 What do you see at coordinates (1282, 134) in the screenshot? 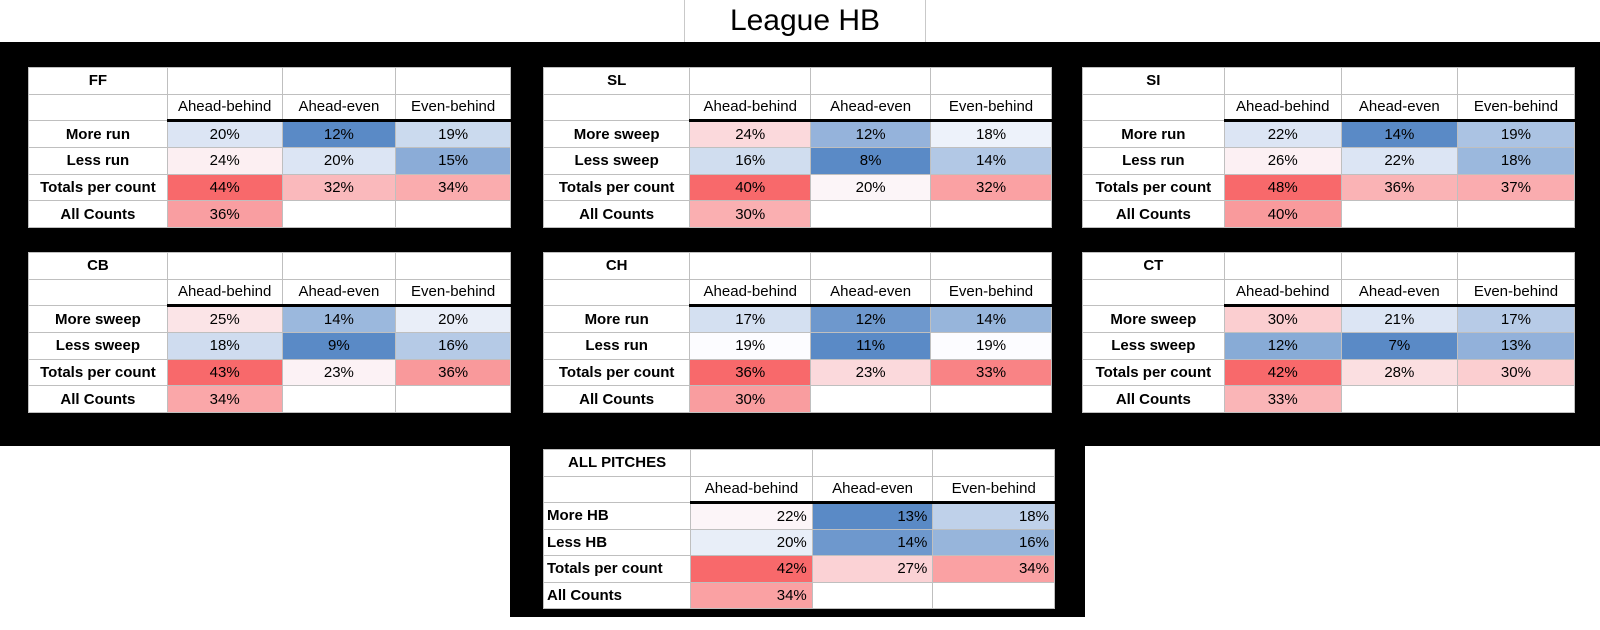
I see `heat-cell: 22%` at bounding box center [1282, 134].